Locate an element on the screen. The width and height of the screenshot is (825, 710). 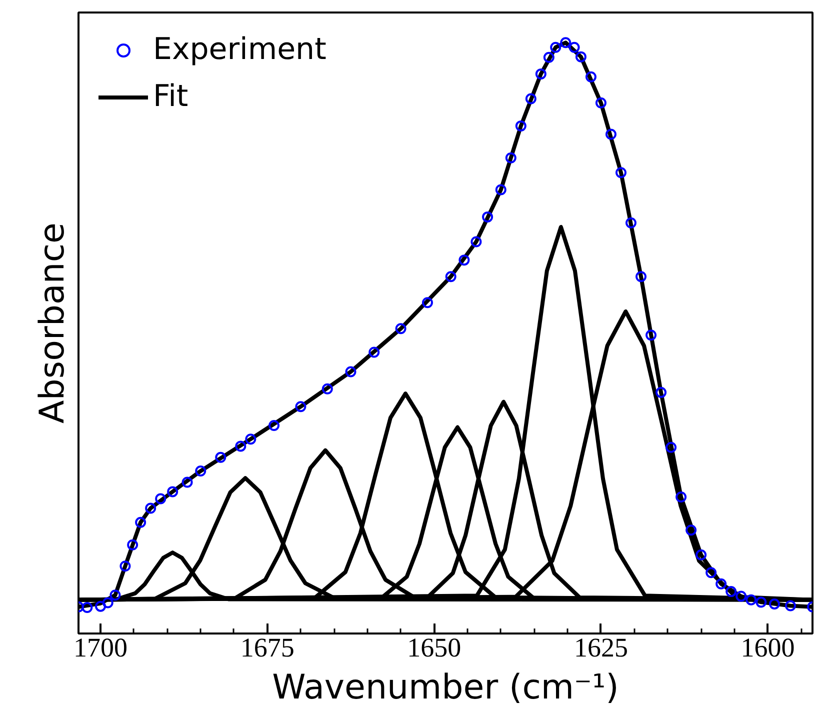
x-tick-label: 1650 is located at coordinates (434, 647).